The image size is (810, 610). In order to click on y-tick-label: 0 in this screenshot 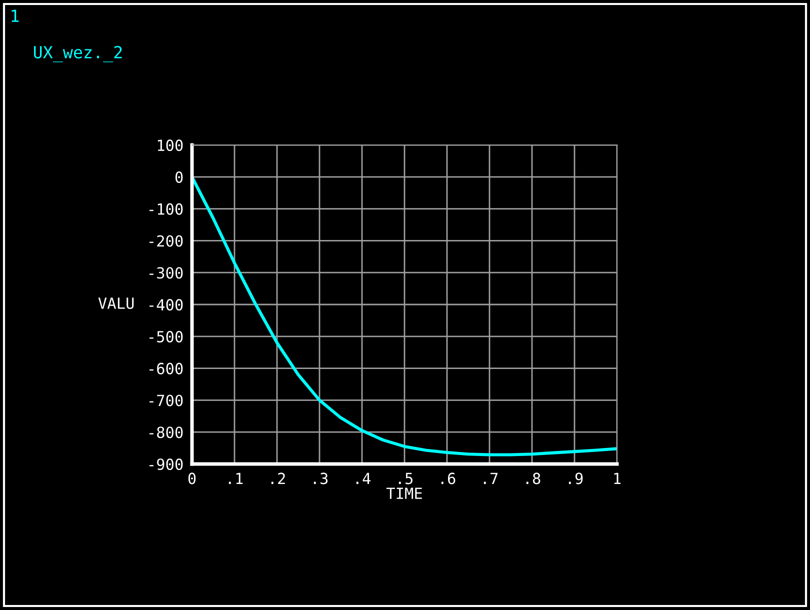, I will do `click(179, 177)`.